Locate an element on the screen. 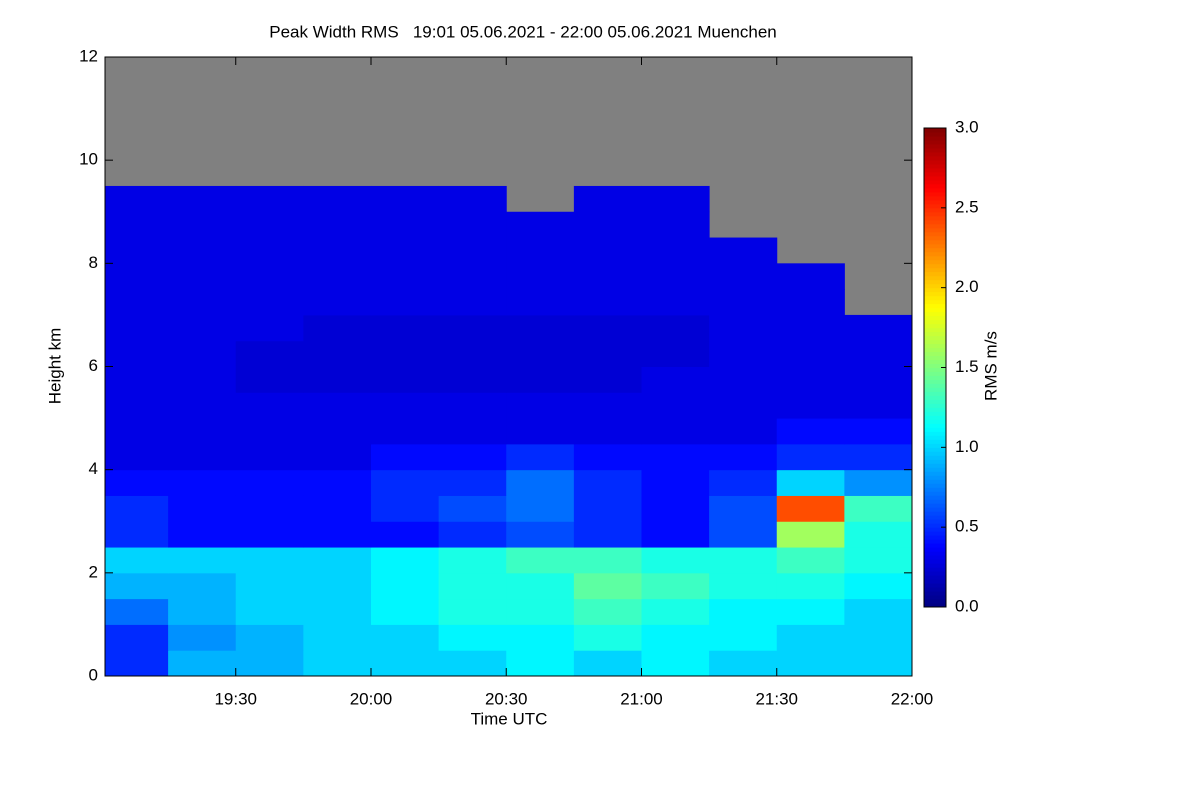 The height and width of the screenshot is (800, 1200). x-tick-label: 22:00 is located at coordinates (912, 698).